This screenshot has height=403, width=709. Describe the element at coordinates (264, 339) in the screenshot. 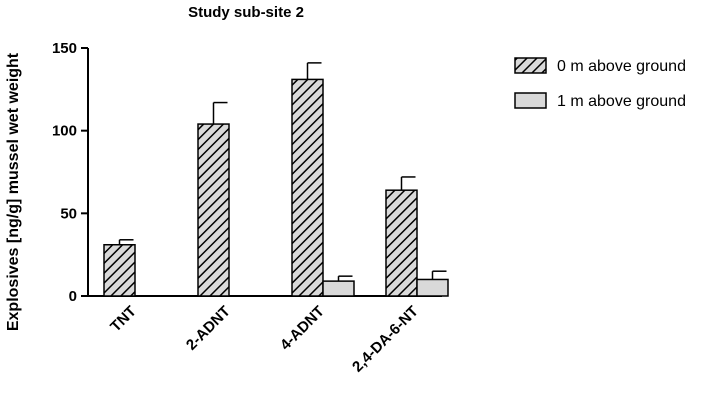

I see `x-labels: TNT 2-ADNT 4-ADNT 2,4-DA-6-NT` at that location.